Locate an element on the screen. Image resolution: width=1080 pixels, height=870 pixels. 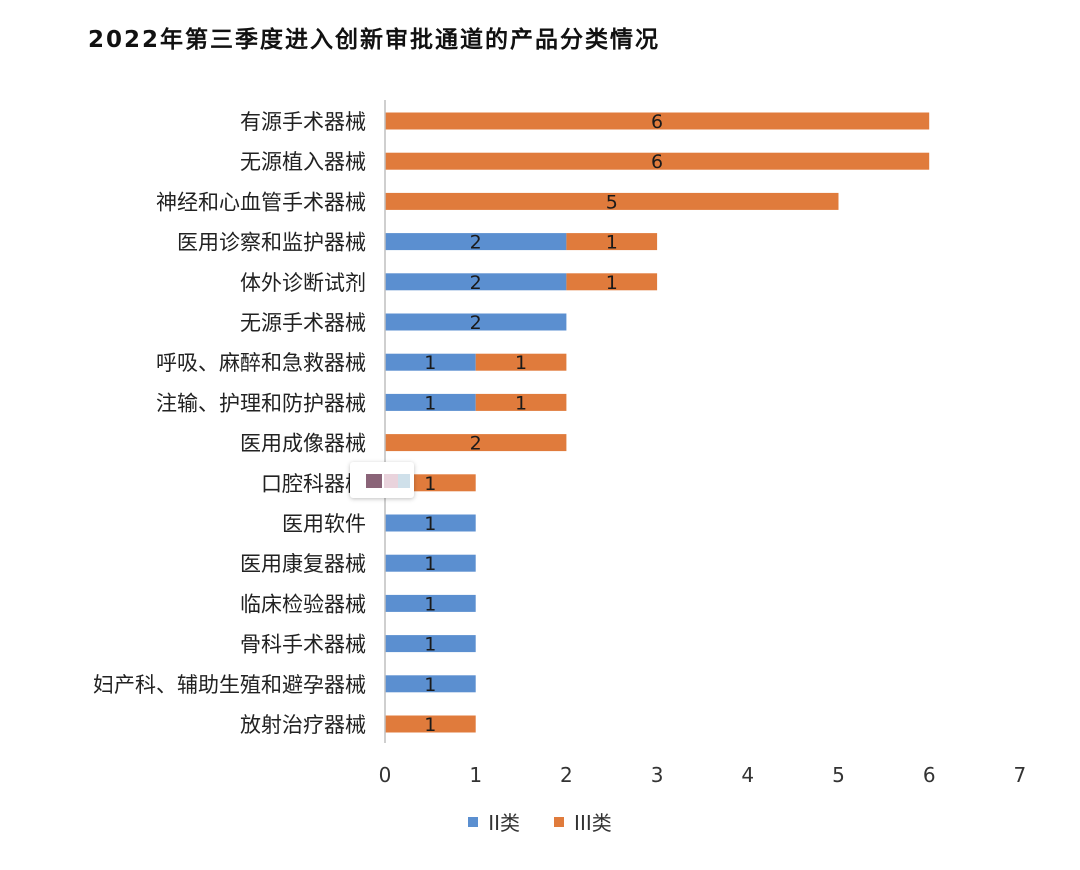
category-label: 口腔科器械 is located at coordinates (313, 484).